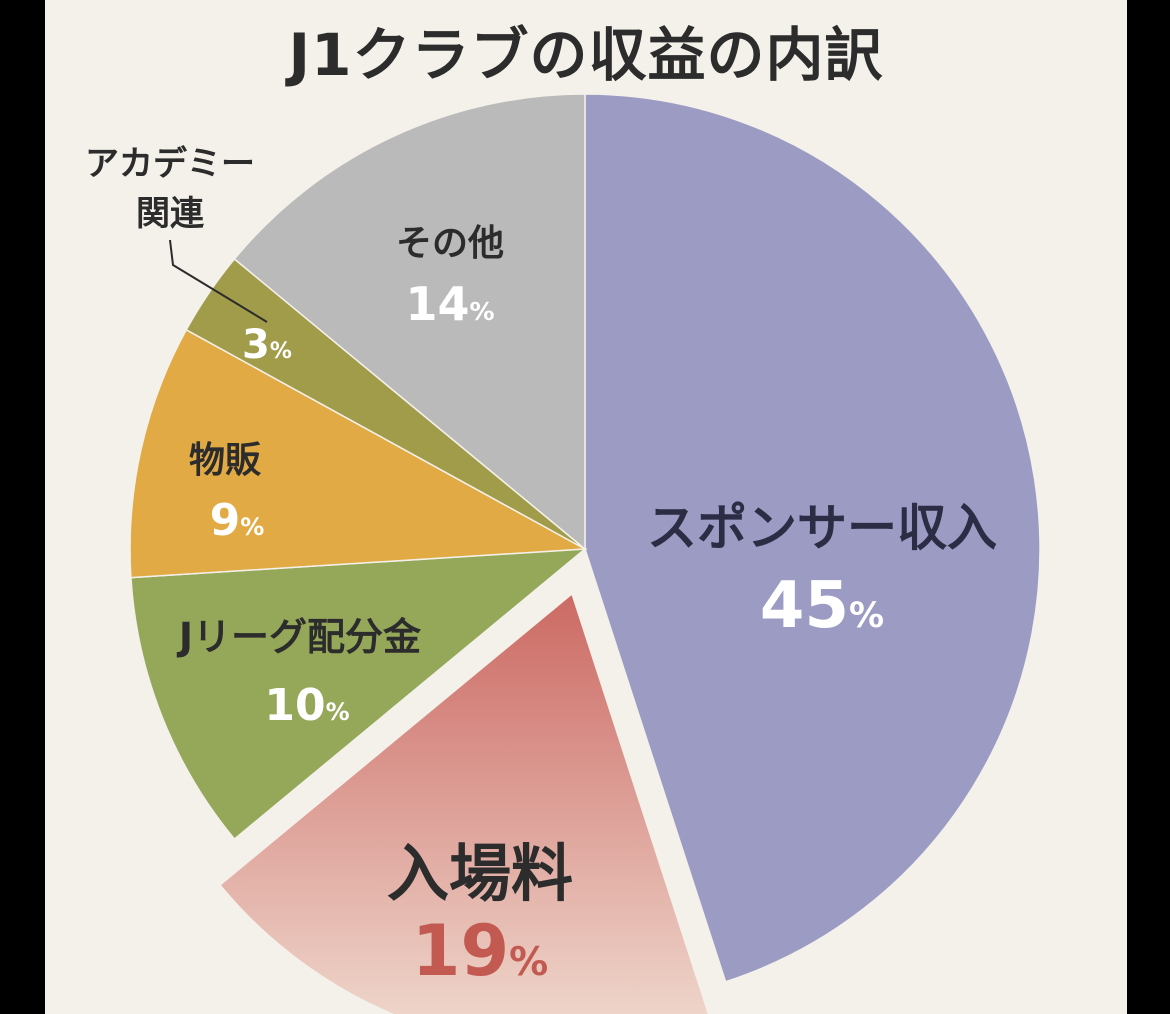  I want to click on slice-label-5: その他, so click(450, 243).